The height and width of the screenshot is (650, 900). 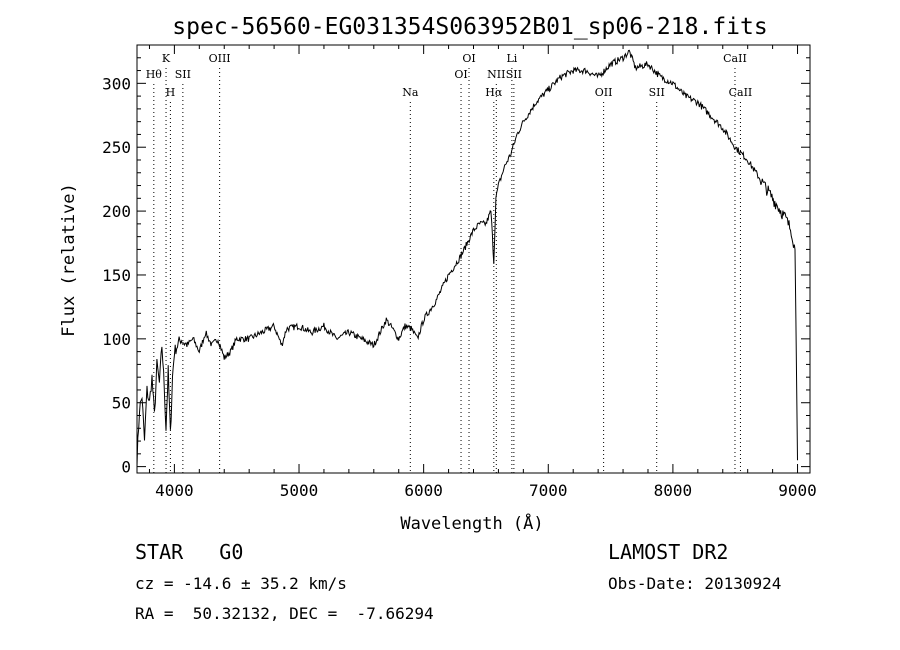 I want to click on y-tick-label: 50, so click(x=121, y=403).